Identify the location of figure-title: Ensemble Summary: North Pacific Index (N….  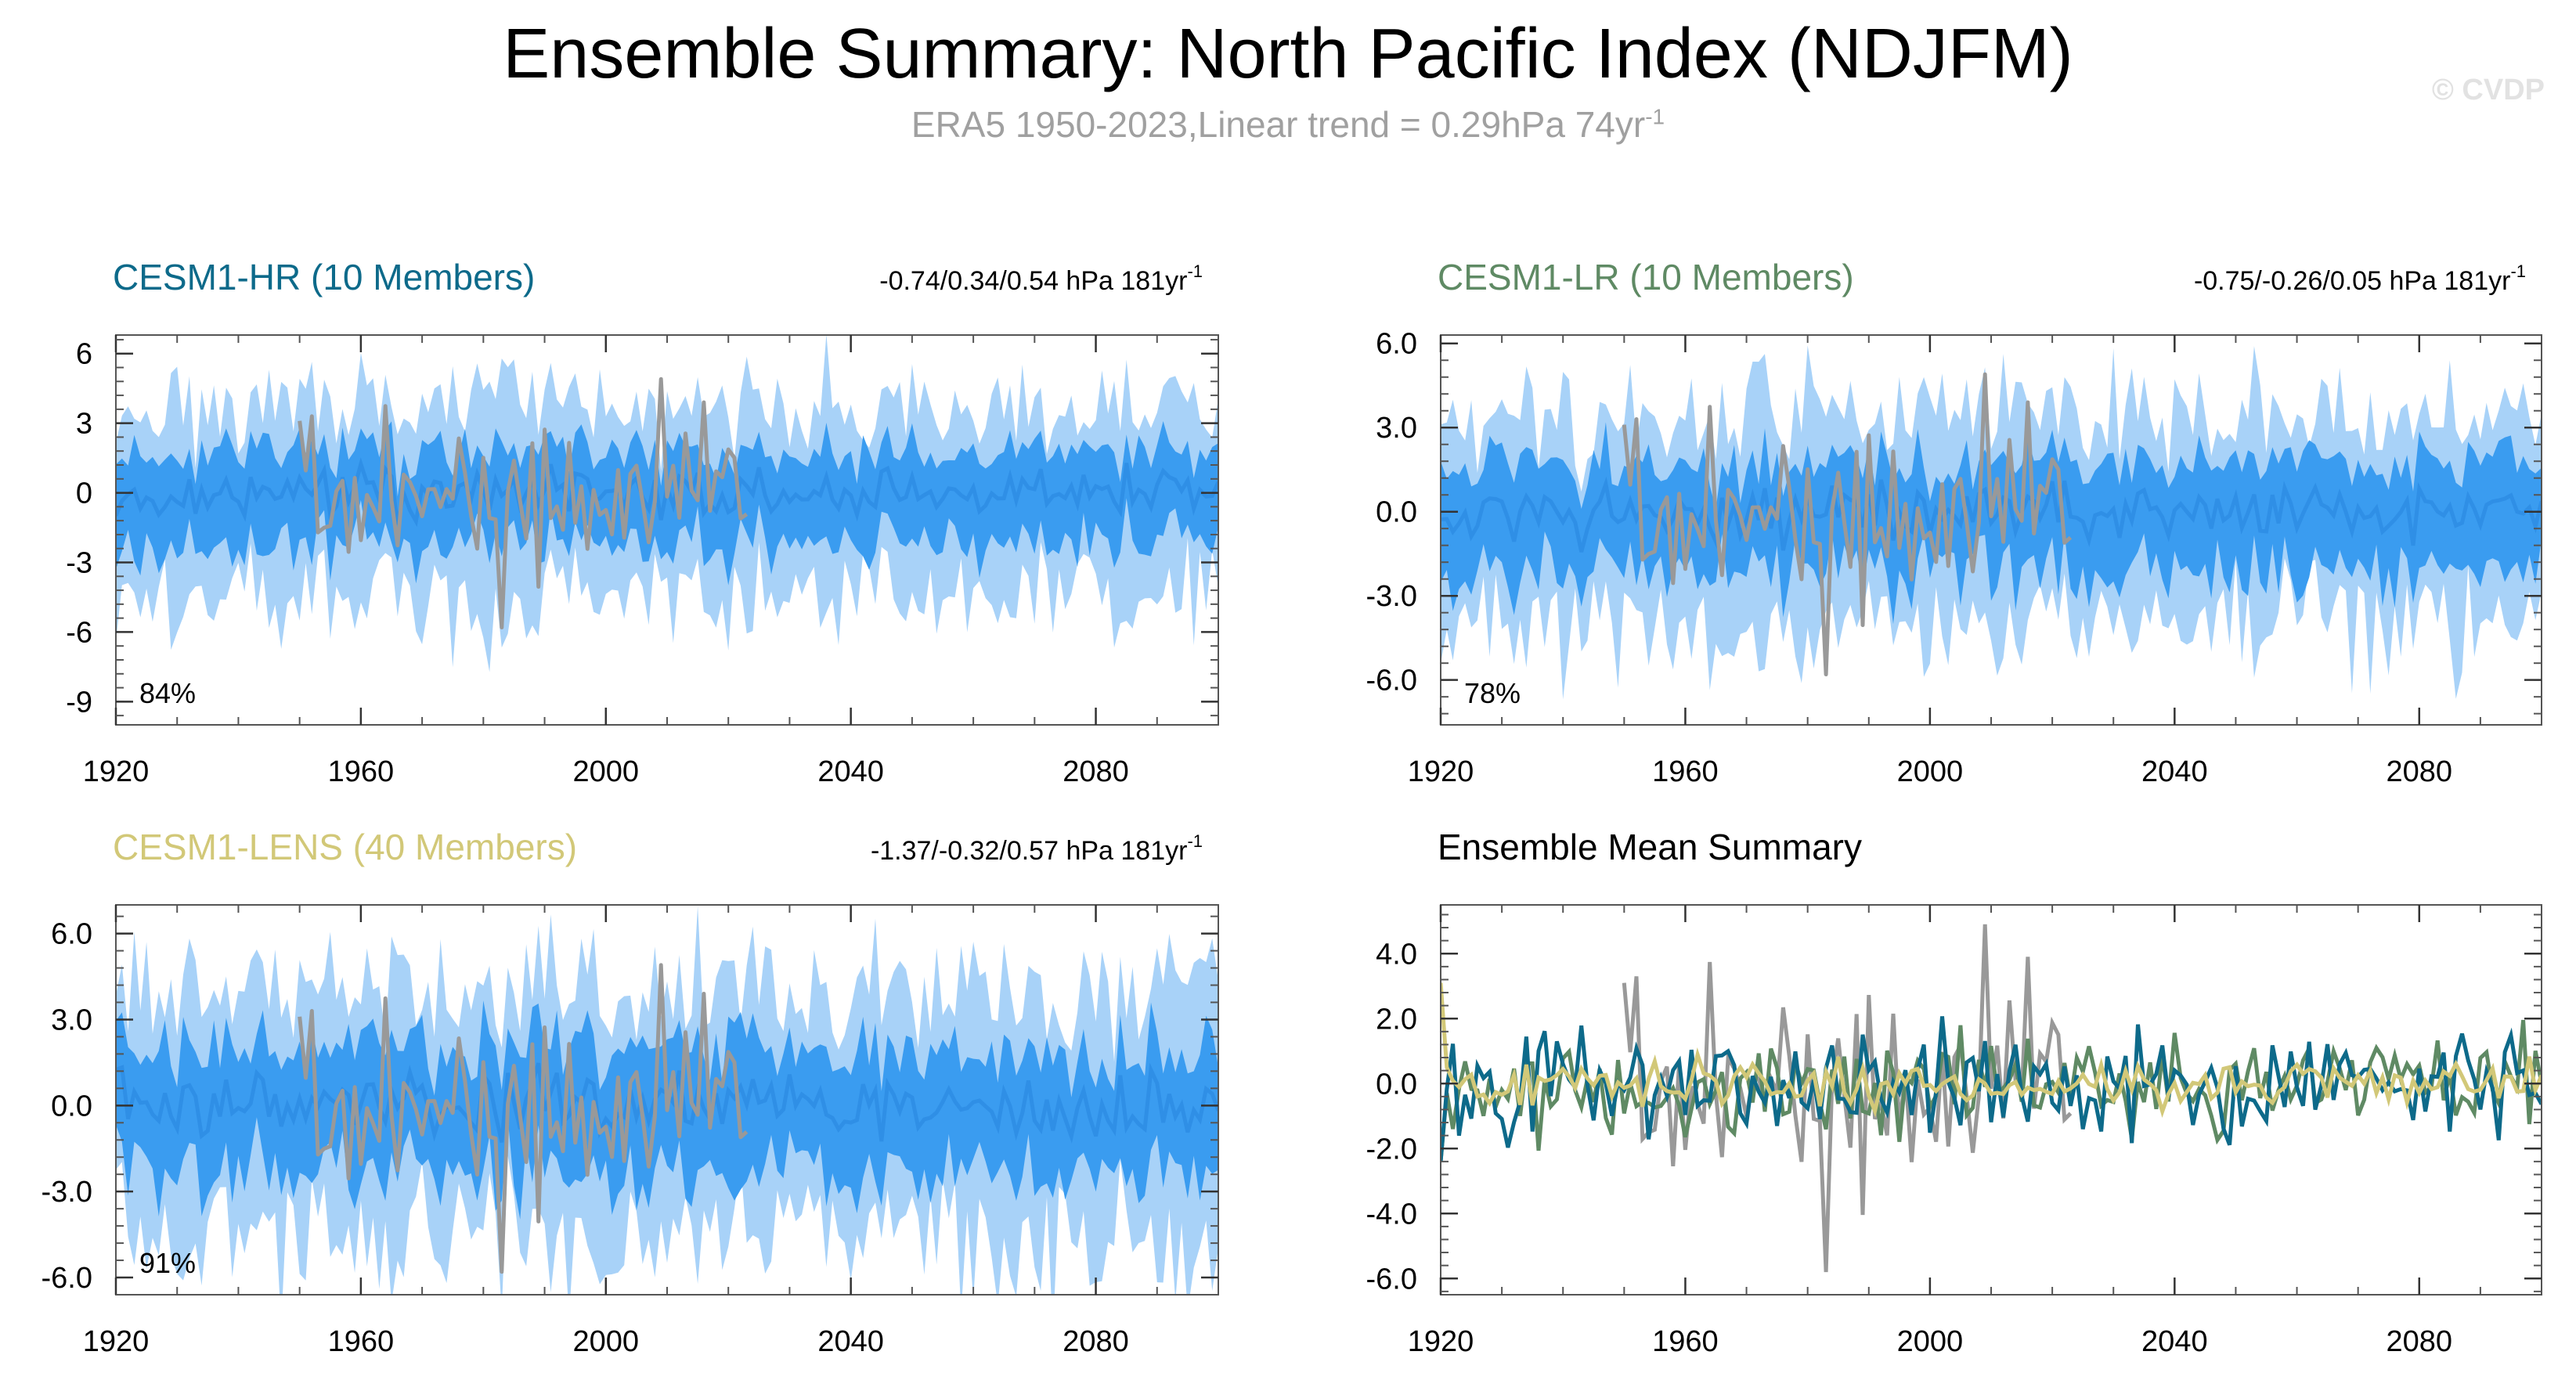
(1288, 54).